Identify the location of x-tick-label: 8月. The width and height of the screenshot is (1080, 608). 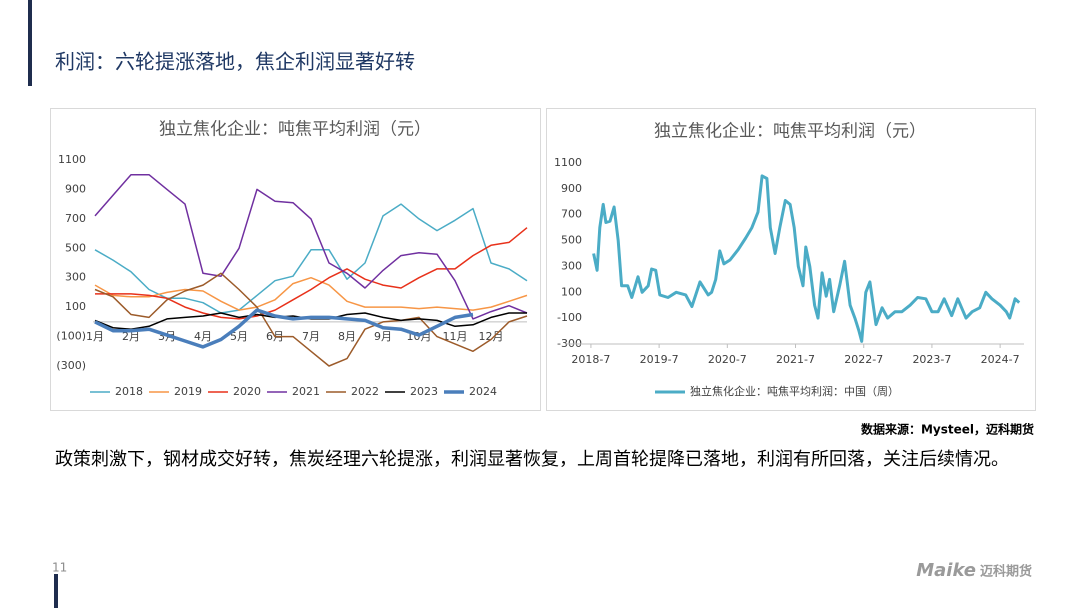
(347, 336).